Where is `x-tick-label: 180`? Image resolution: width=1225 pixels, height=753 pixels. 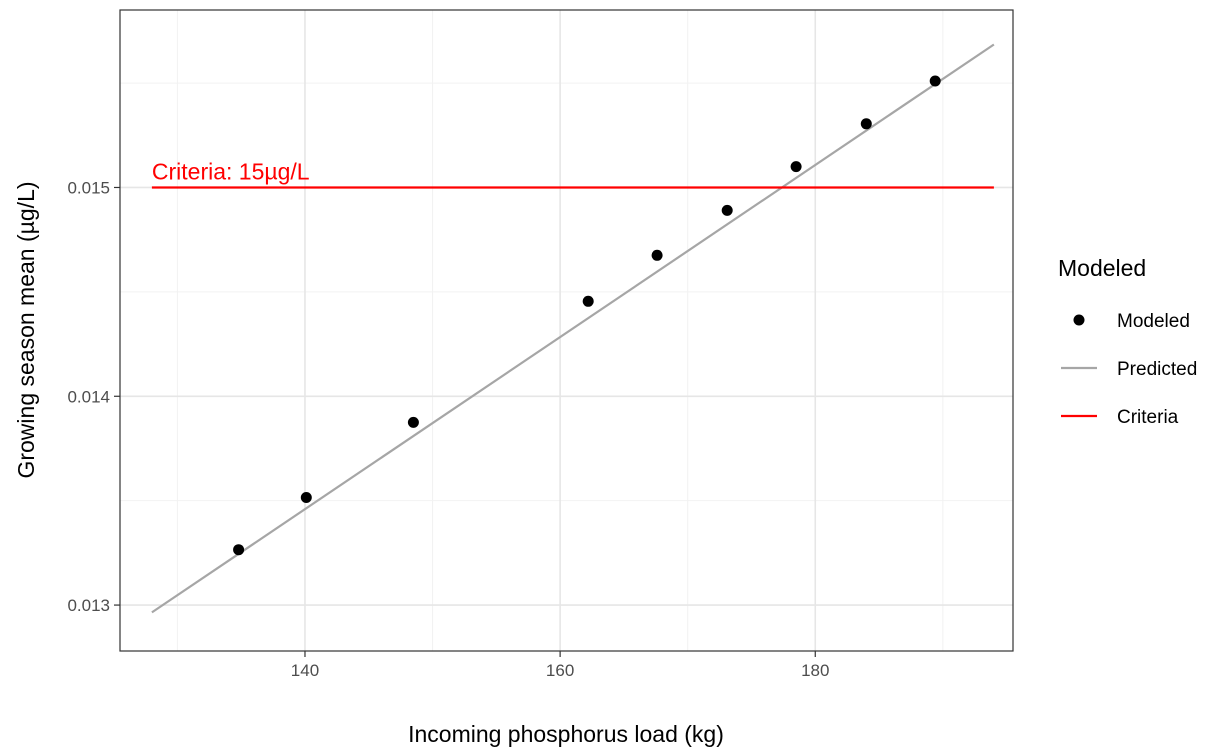
x-tick-label: 180 is located at coordinates (815, 670).